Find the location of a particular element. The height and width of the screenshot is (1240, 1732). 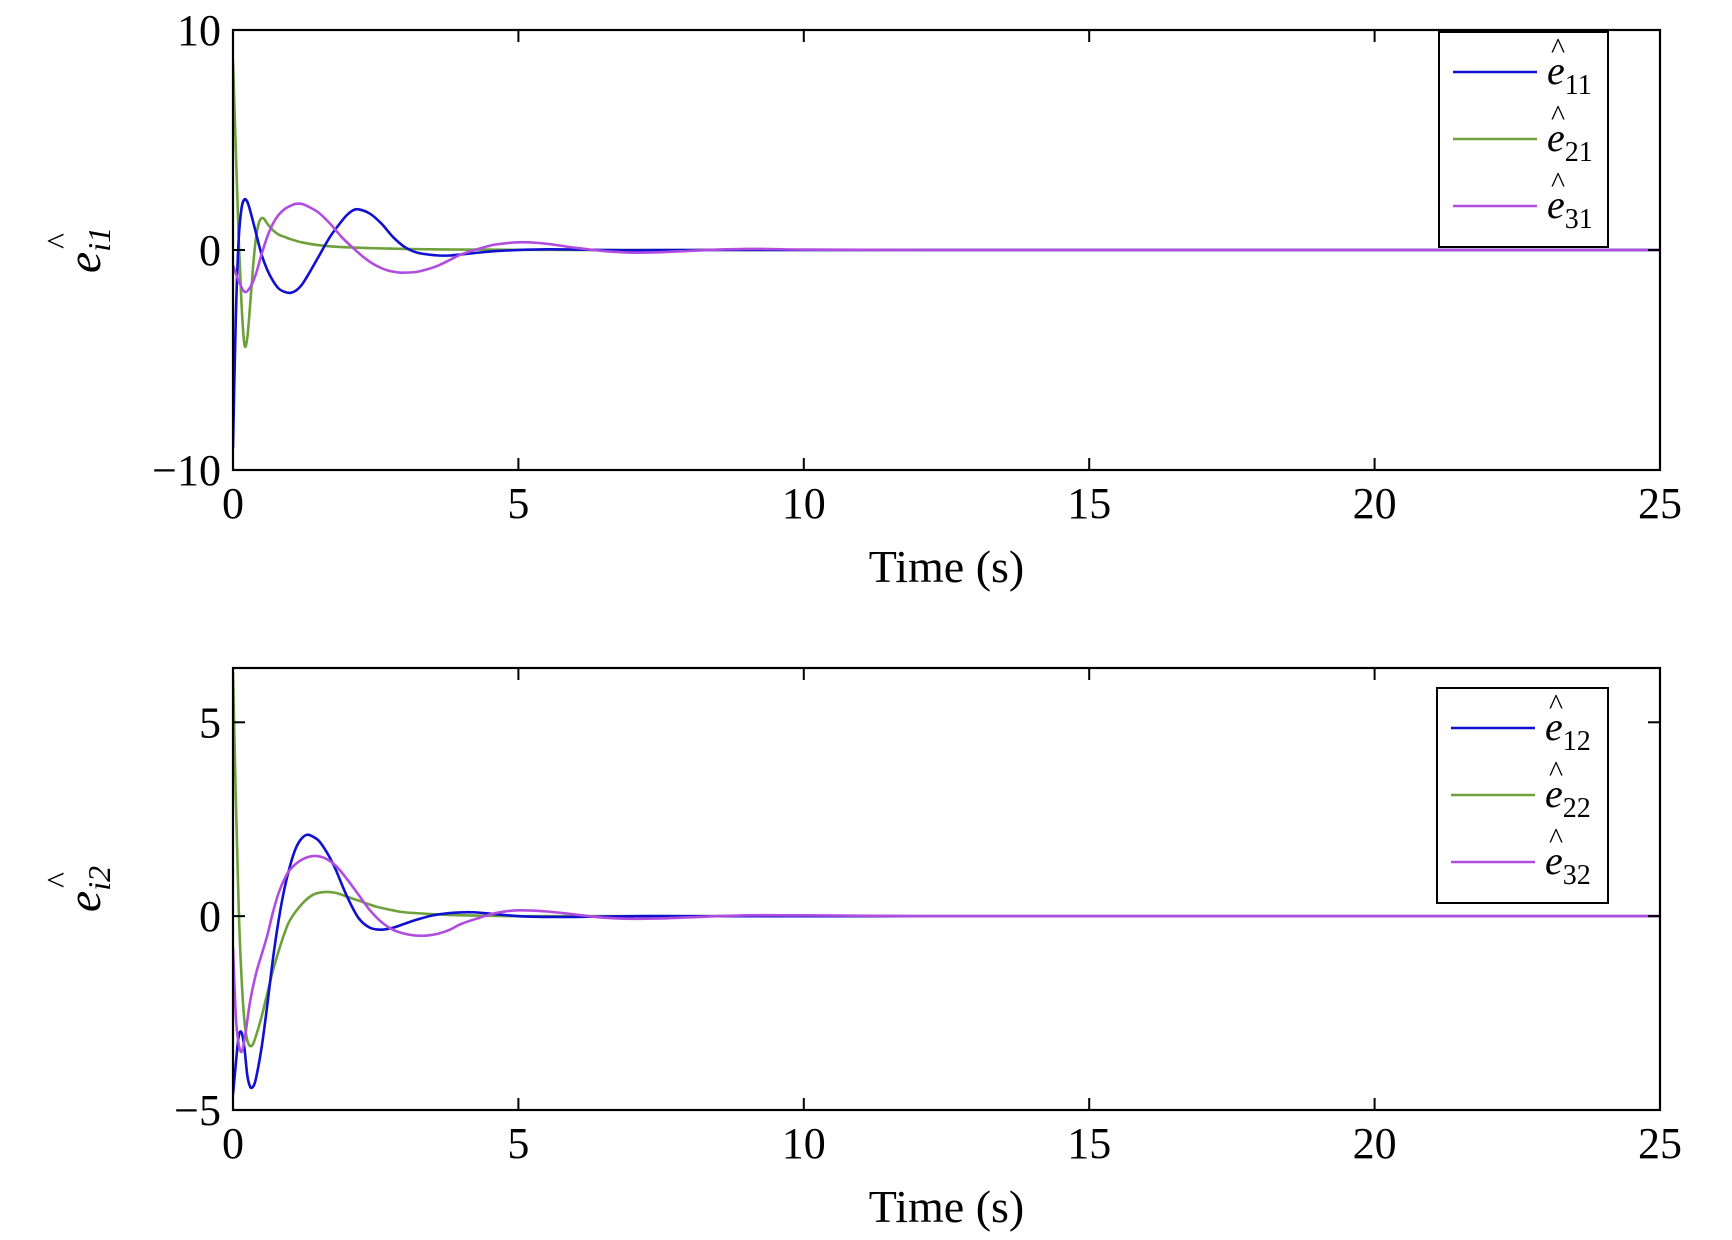

x-tick-label-bottom: 10 is located at coordinates (804, 1143).